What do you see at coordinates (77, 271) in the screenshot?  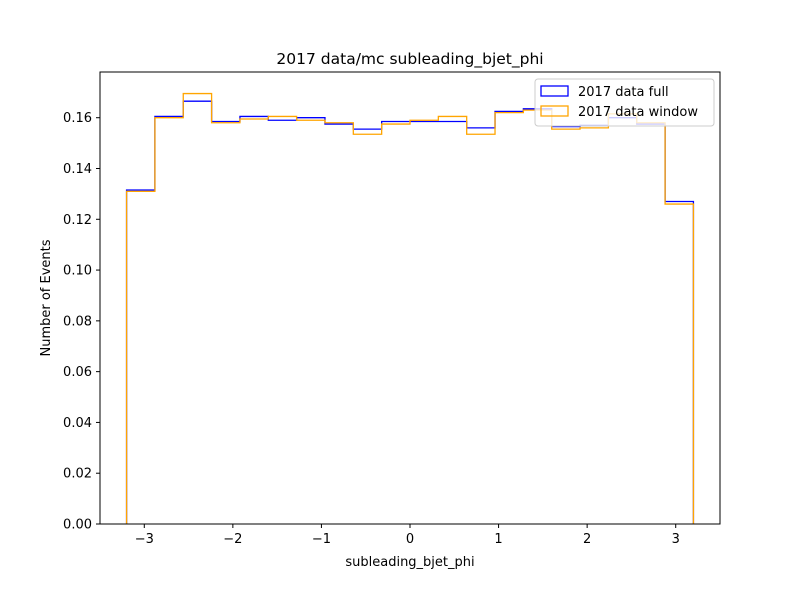 I see `y-tick-label: 0.10` at bounding box center [77, 271].